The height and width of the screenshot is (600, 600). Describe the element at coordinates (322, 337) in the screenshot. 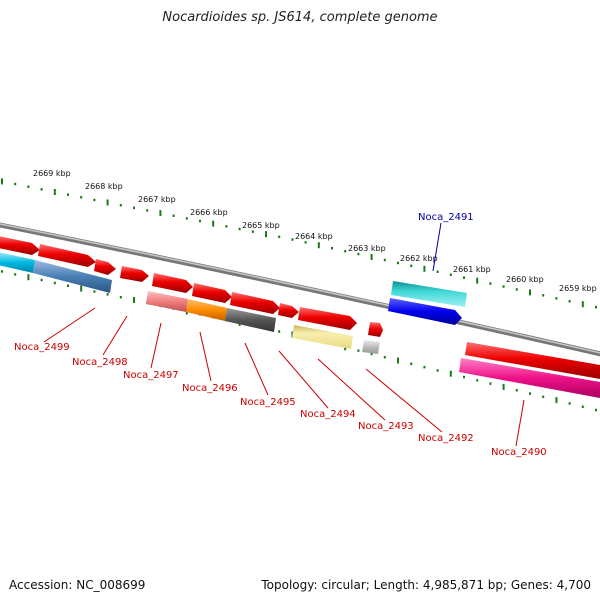

I see `gene-block-khaki` at that location.